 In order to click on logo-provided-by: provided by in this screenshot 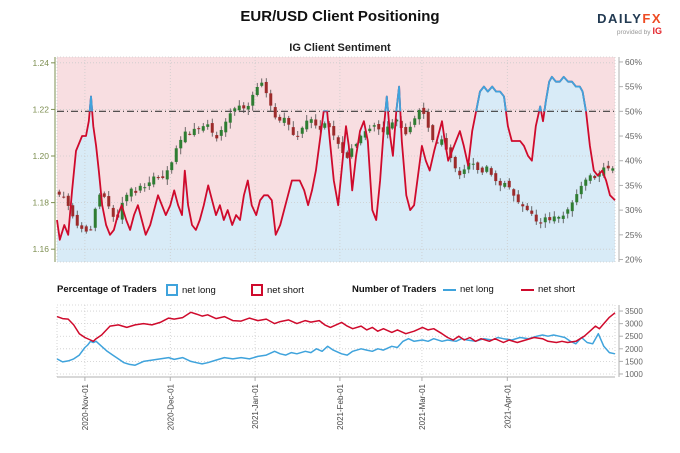, I will do `click(633, 33)`.